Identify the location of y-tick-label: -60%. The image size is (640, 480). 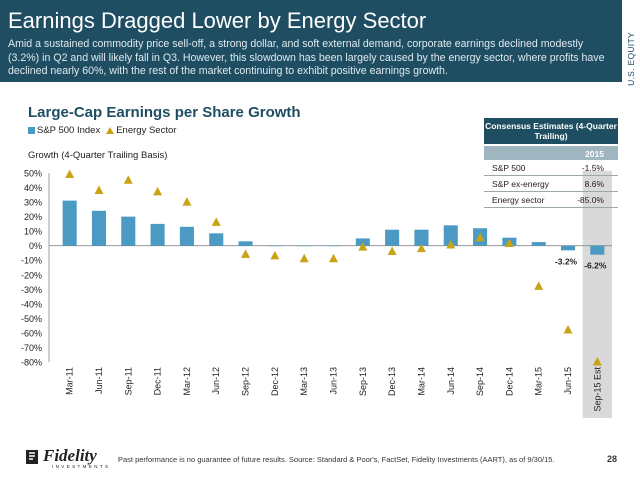
(31, 333).